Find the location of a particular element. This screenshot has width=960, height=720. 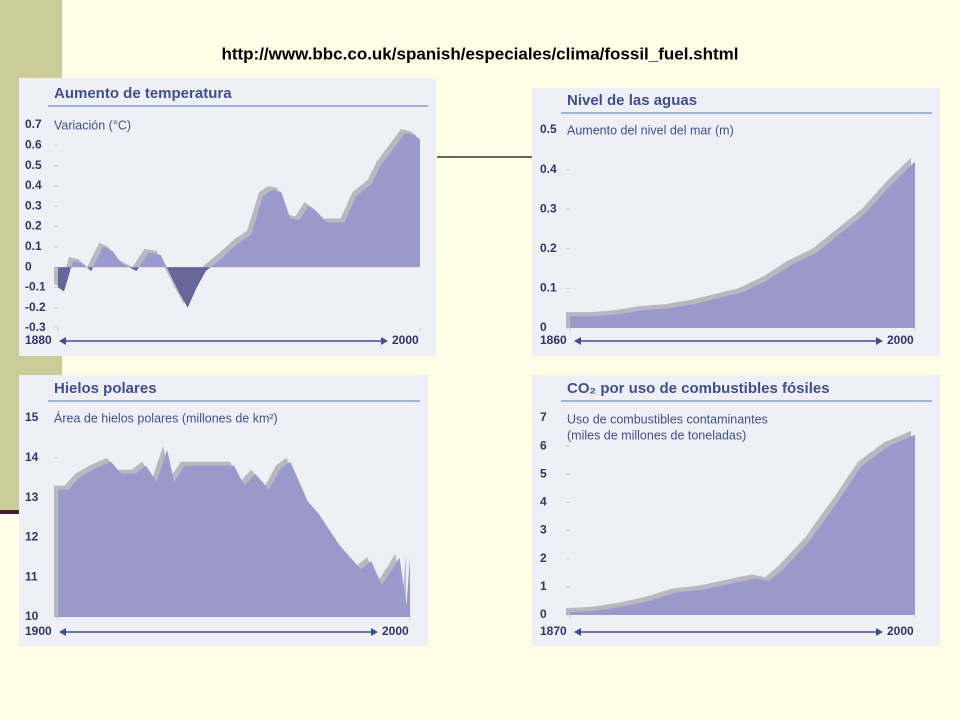

y-tick-label: 5 is located at coordinates (543, 473).